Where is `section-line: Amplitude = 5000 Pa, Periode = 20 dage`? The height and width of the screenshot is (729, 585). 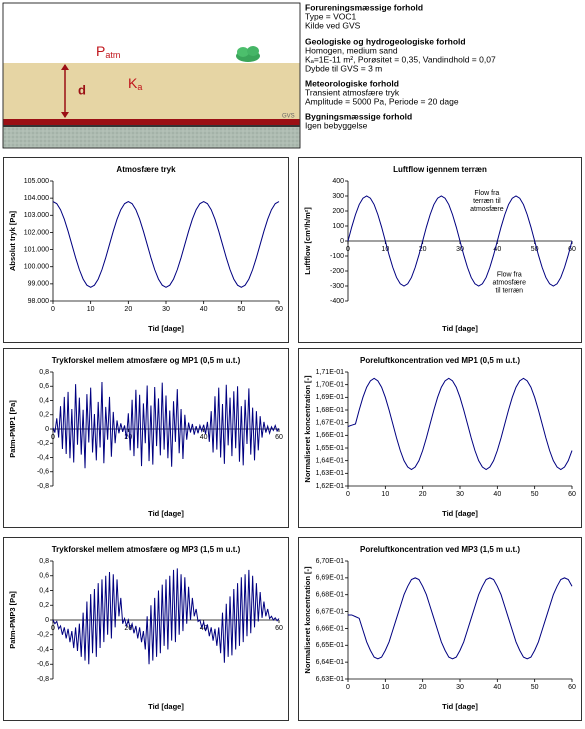 section-line: Amplitude = 5000 Pa, Periode = 20 dage is located at coordinates (382, 101).